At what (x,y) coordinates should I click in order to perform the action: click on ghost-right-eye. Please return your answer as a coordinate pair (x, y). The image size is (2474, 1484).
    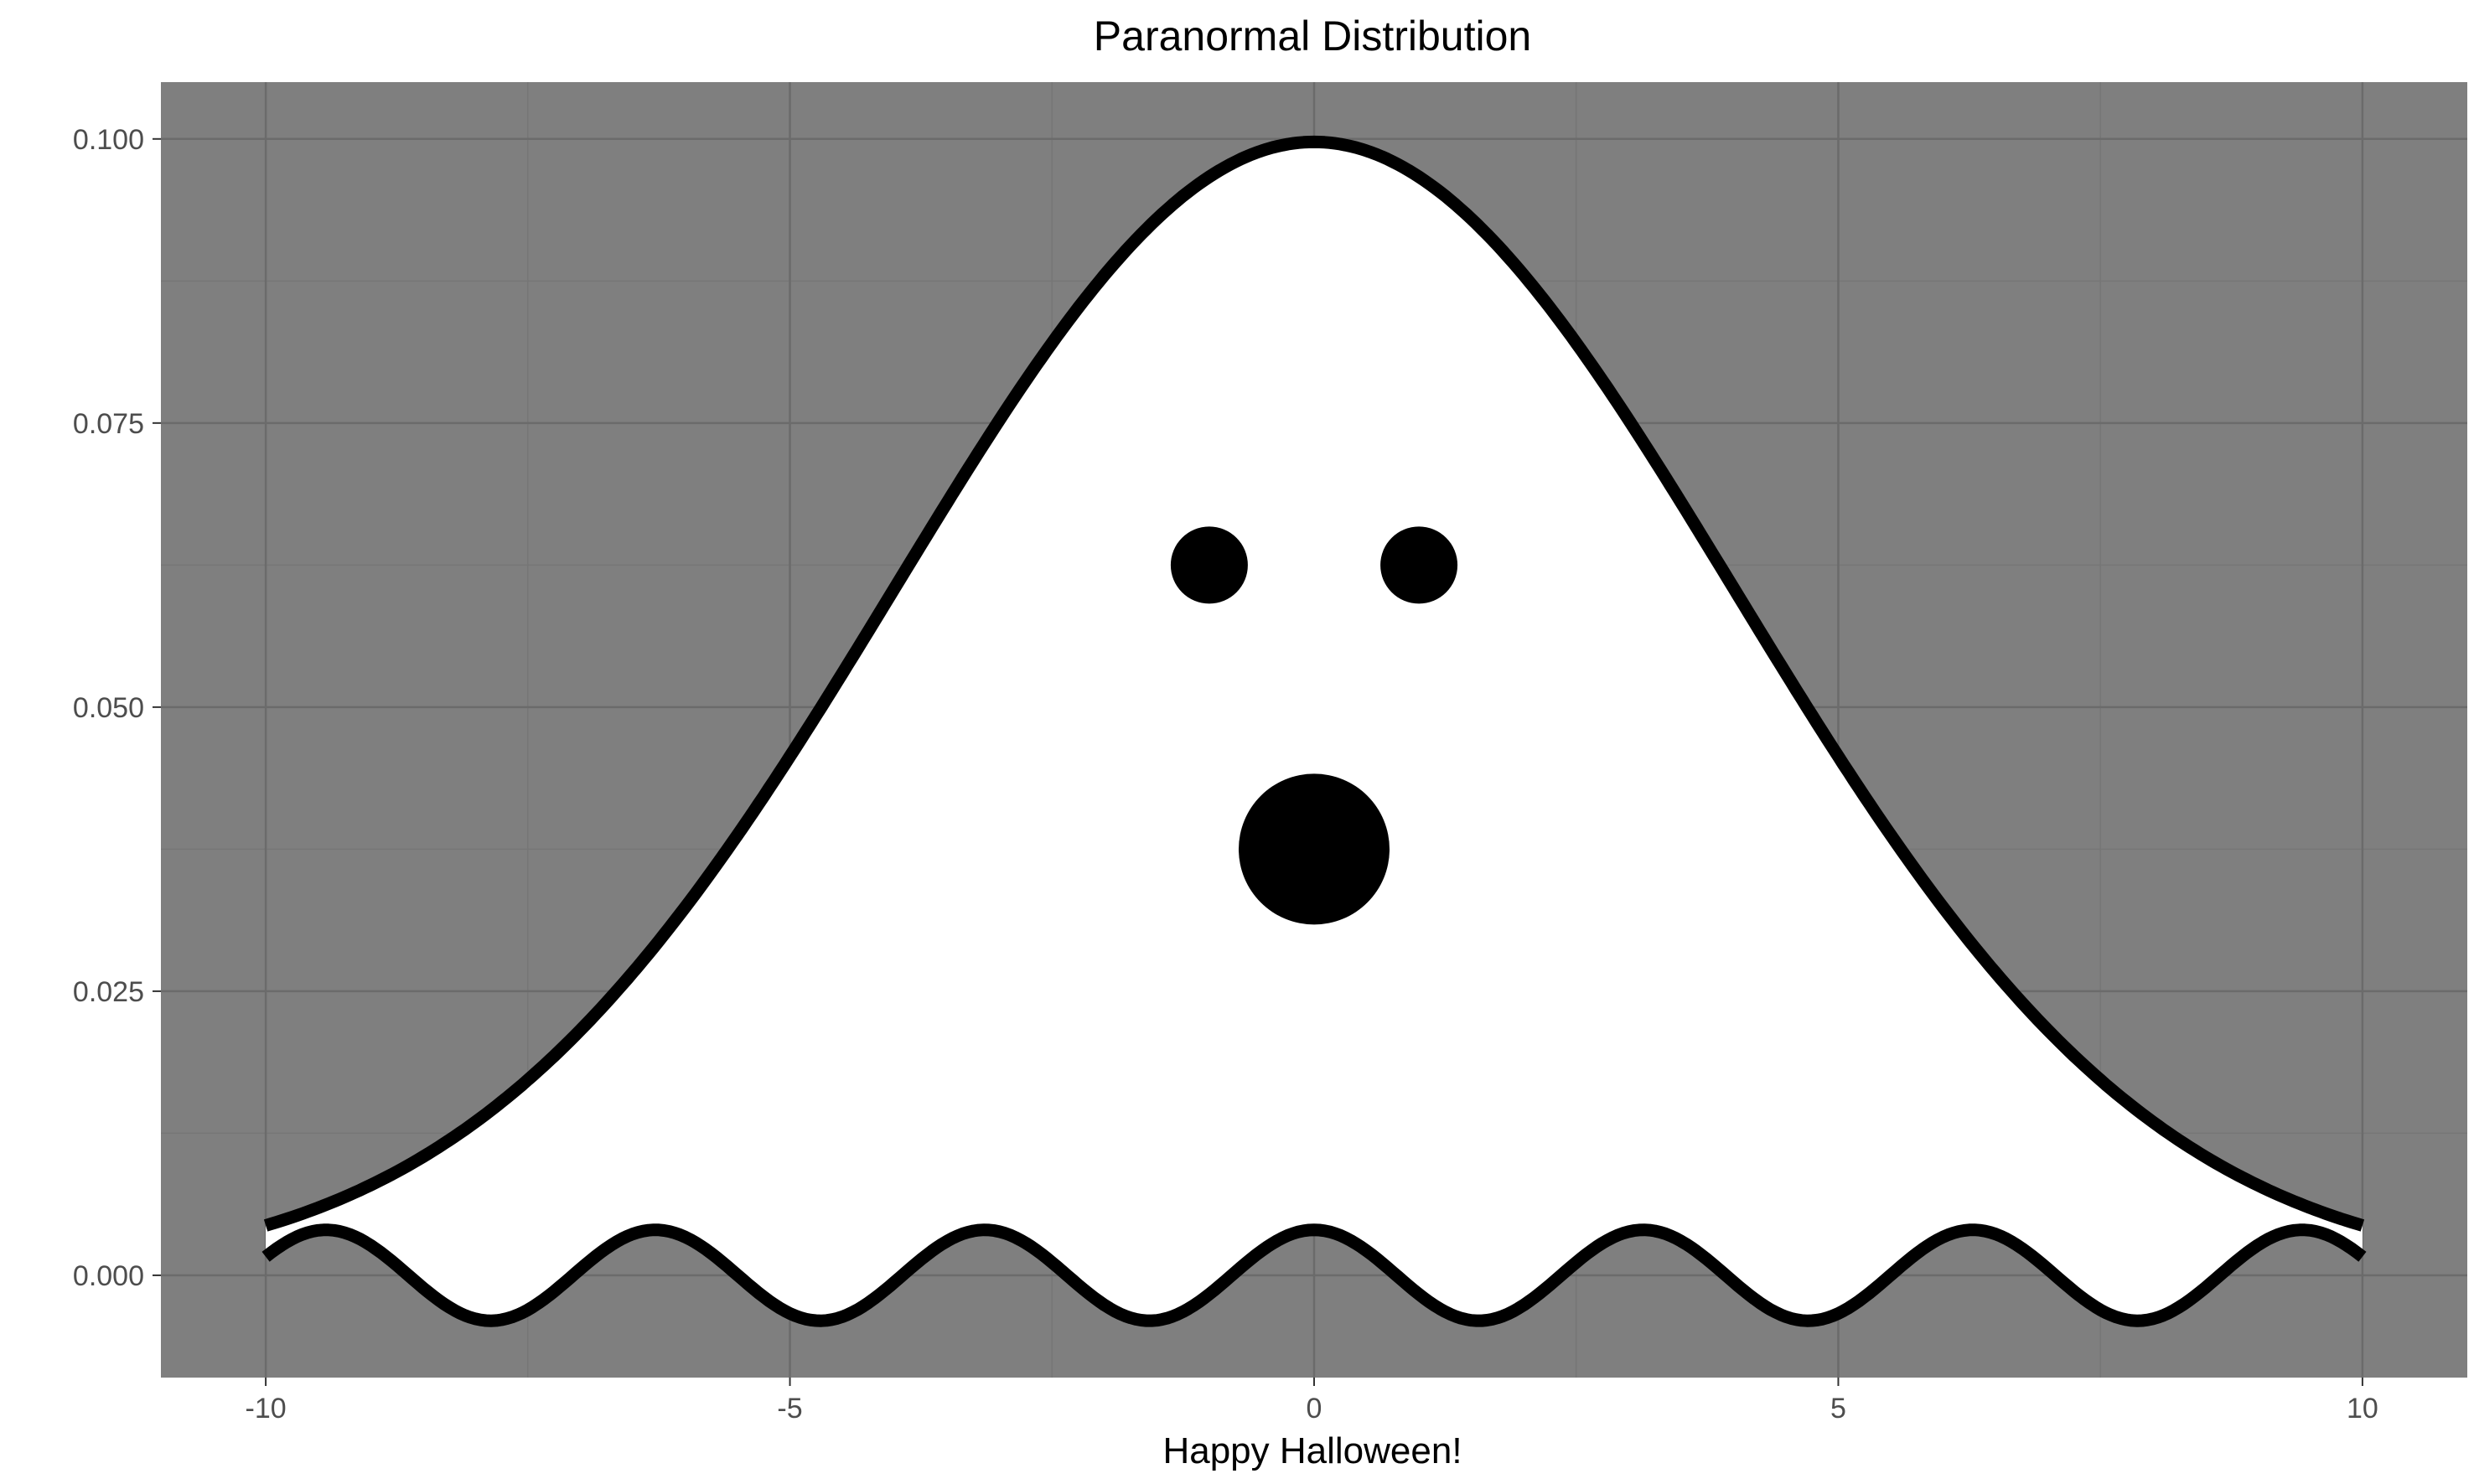
    Looking at the image, I should click on (1419, 565).